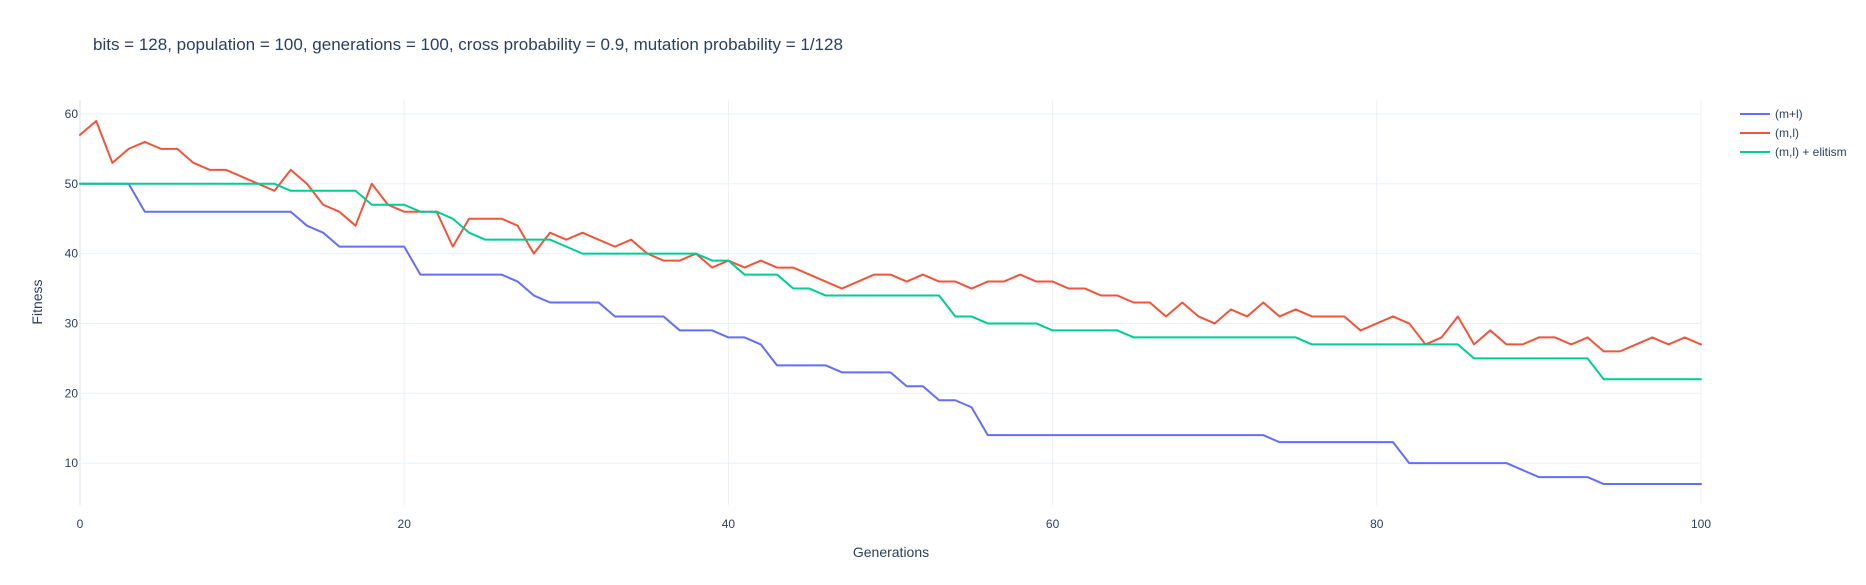 The image size is (1866, 585). Describe the element at coordinates (1789, 114) in the screenshot. I see `legend-label: (m+l)` at that location.